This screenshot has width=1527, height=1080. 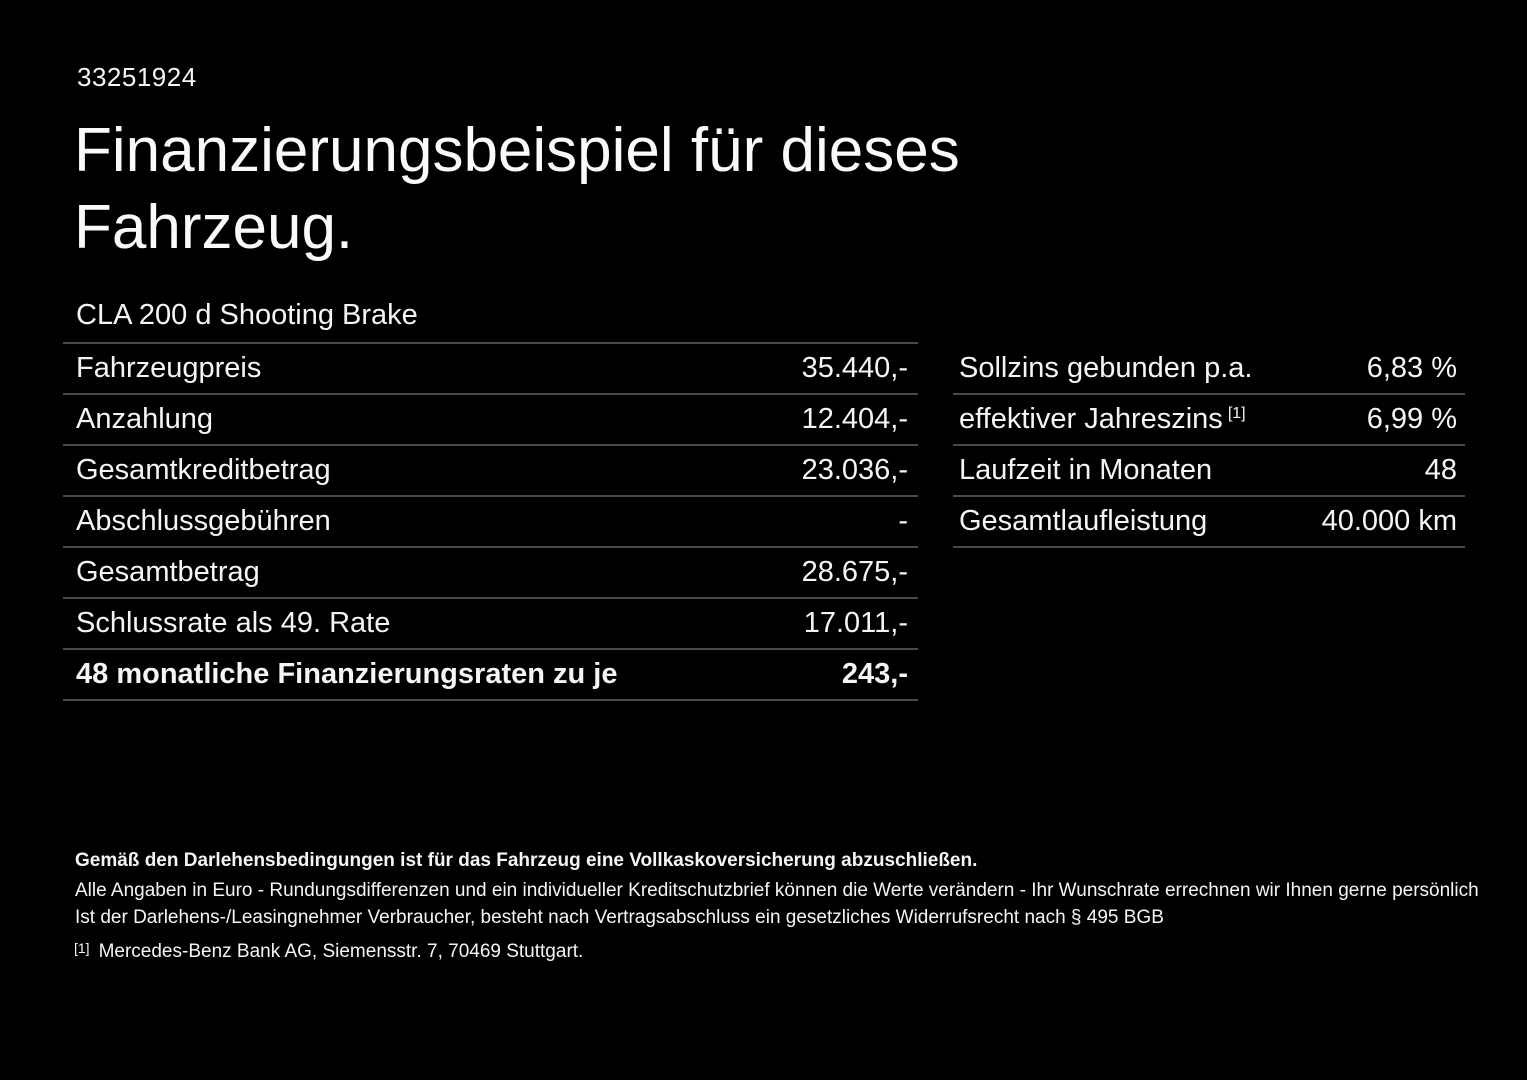 What do you see at coordinates (1411, 419) in the screenshot?
I see `row-value: 6,99 %` at bounding box center [1411, 419].